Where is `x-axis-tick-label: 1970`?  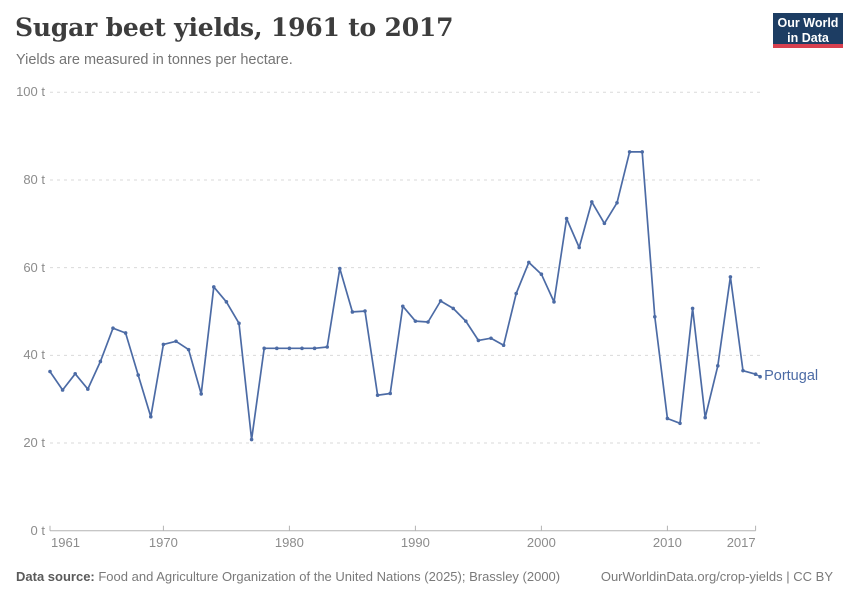
x-axis-tick-label: 1970 is located at coordinates (163, 542).